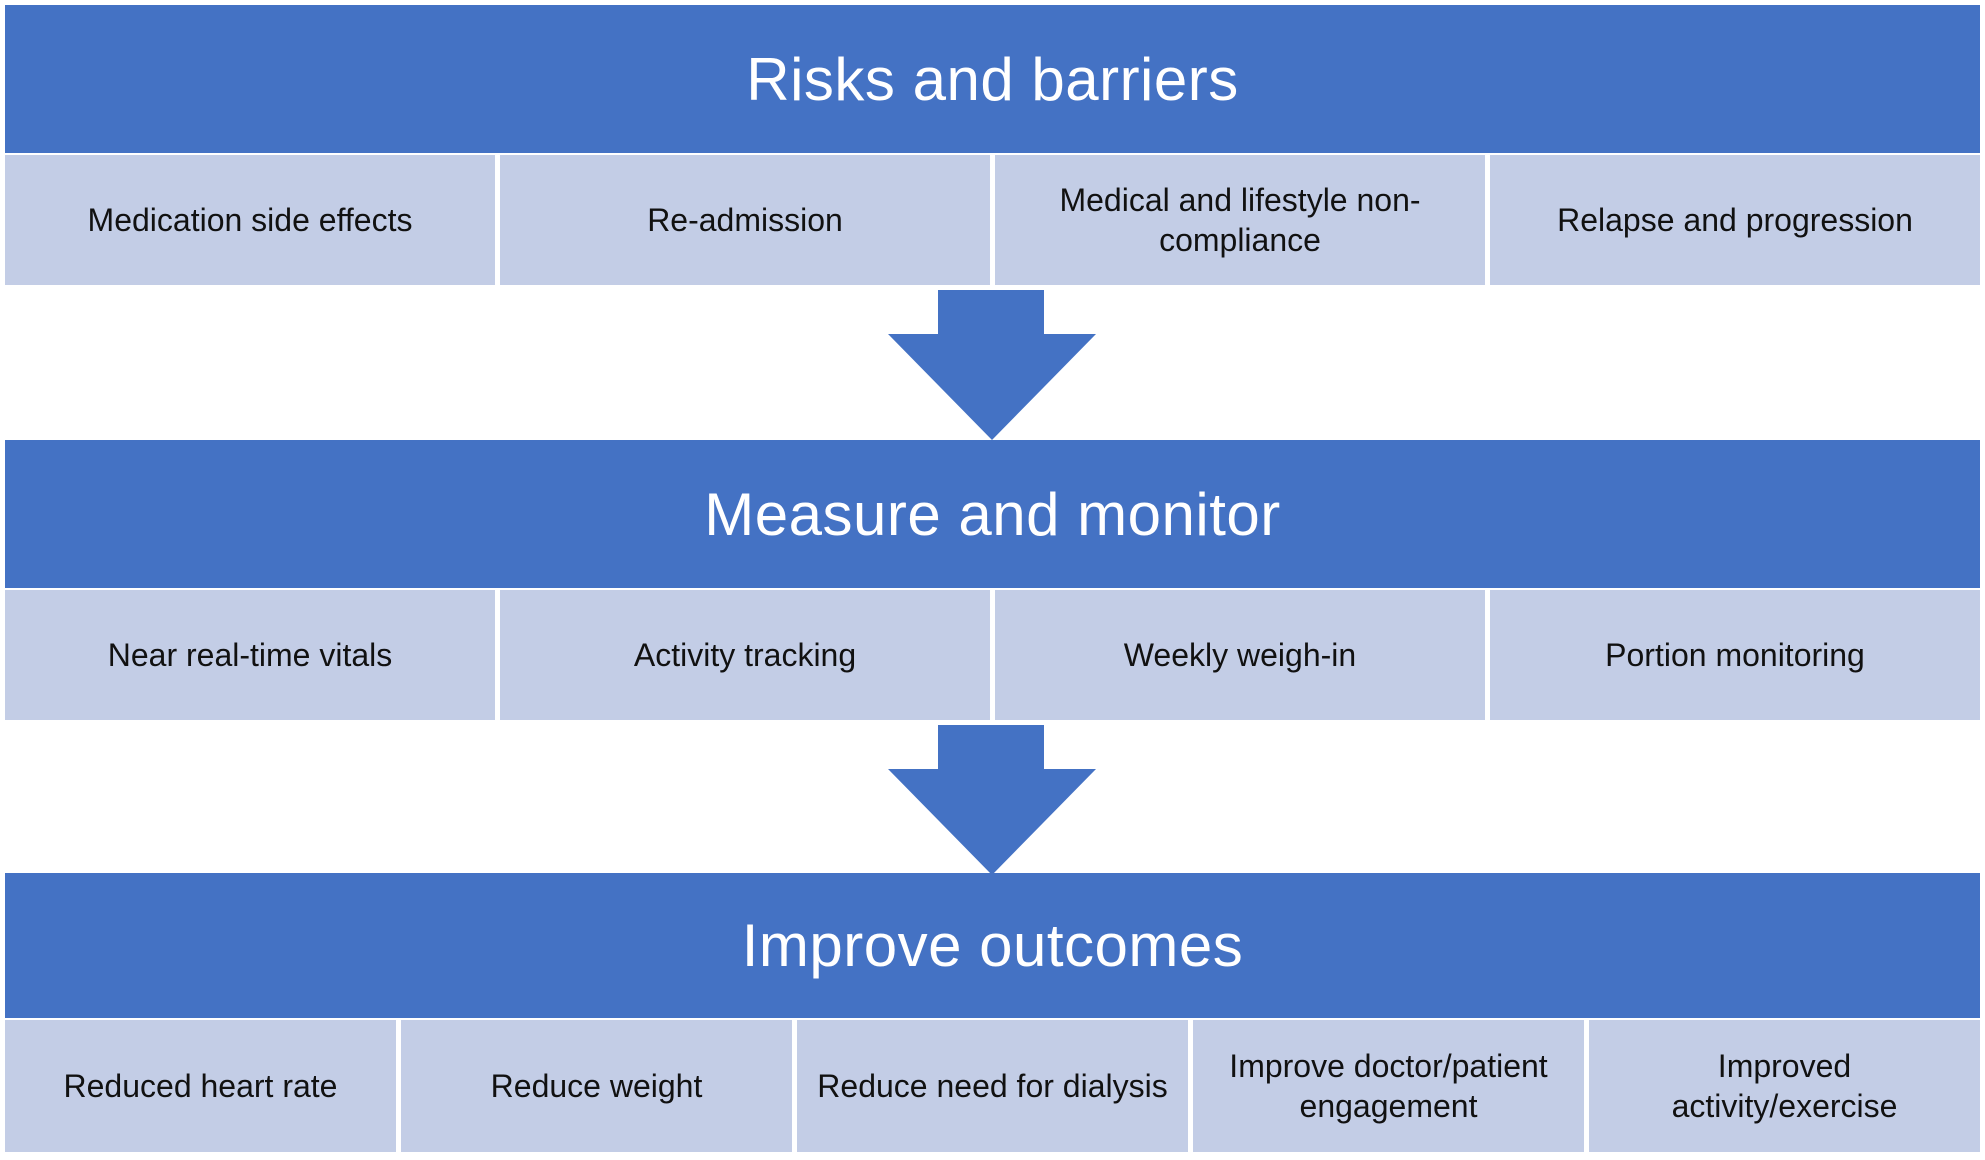 The width and height of the screenshot is (1985, 1160). Describe the element at coordinates (992, 945) in the screenshot. I see `section-header-improve-outcomes: Improve outcomes` at that location.